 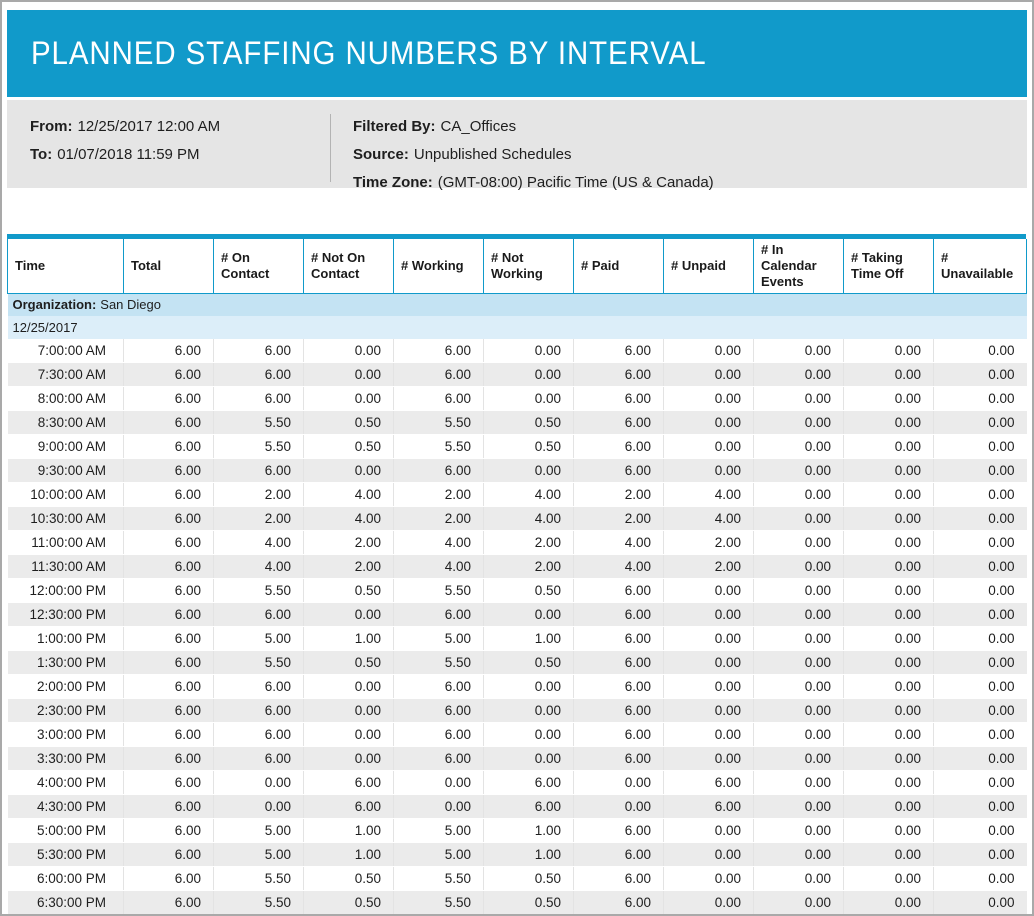 What do you see at coordinates (149, 126) in the screenshot?
I see `from-value: 12/25/2017 12:00 AM` at bounding box center [149, 126].